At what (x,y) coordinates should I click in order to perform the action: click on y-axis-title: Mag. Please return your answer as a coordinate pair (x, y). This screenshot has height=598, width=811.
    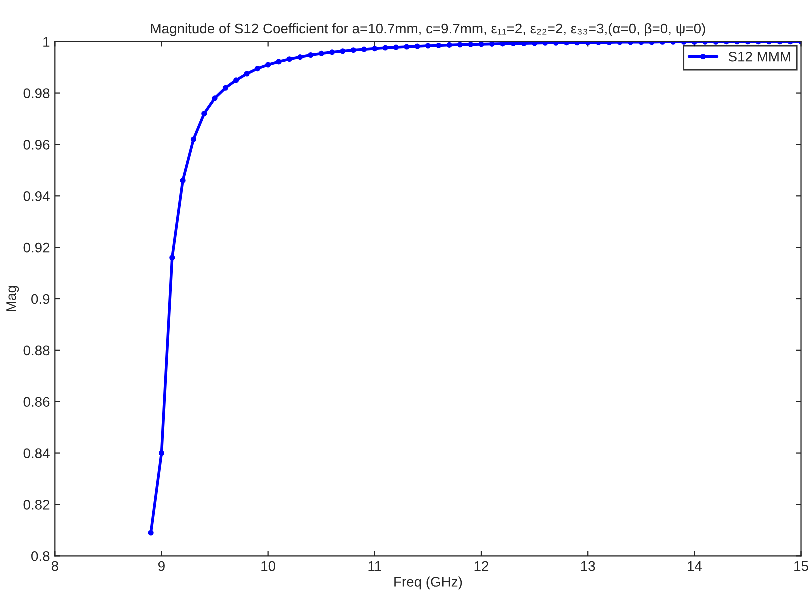
    Looking at the image, I should click on (13, 299).